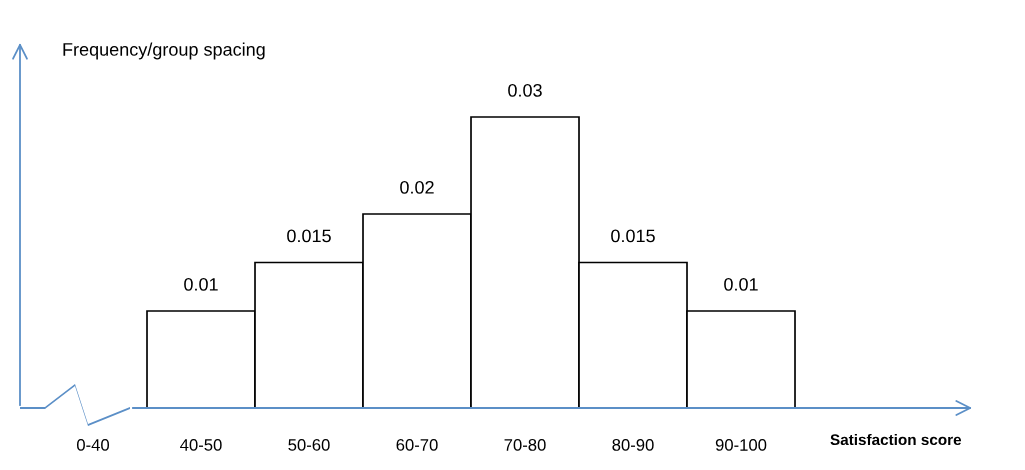 Image resolution: width=1025 pixels, height=470 pixels. I want to click on x-tick-label: 70-80, so click(525, 445).